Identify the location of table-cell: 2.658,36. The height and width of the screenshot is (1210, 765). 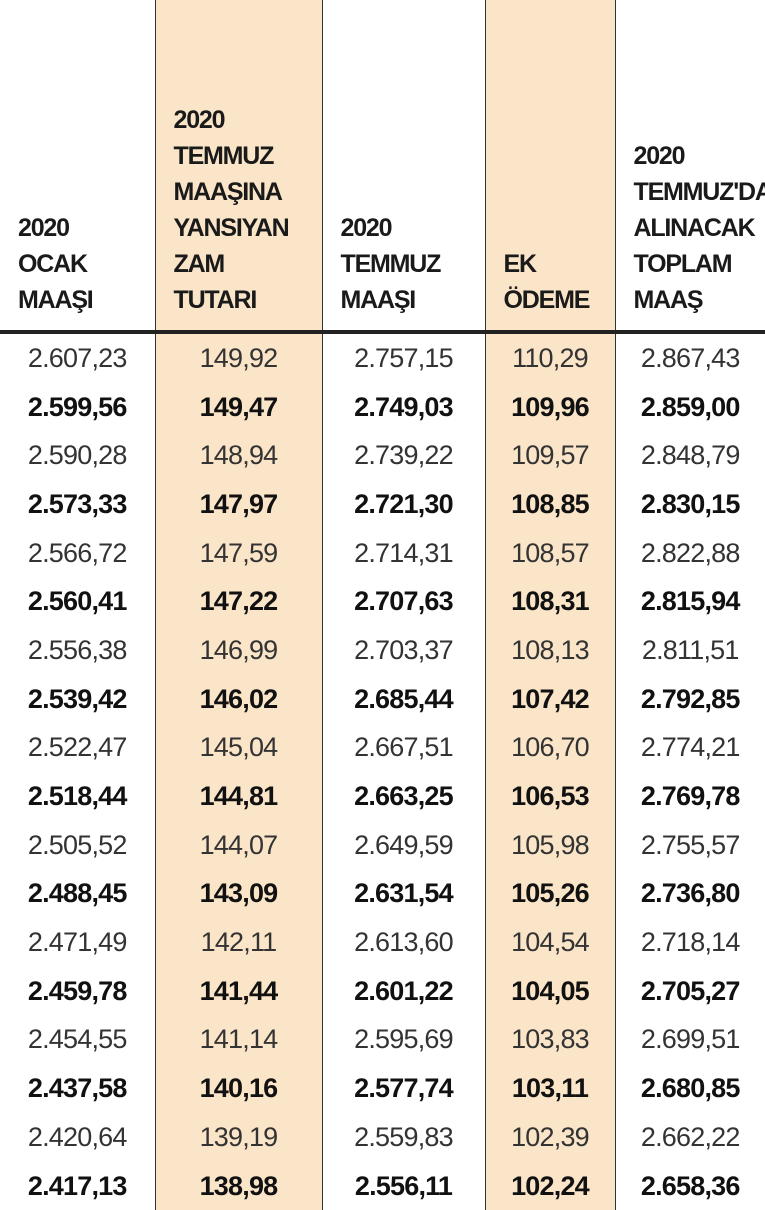
(690, 1186).